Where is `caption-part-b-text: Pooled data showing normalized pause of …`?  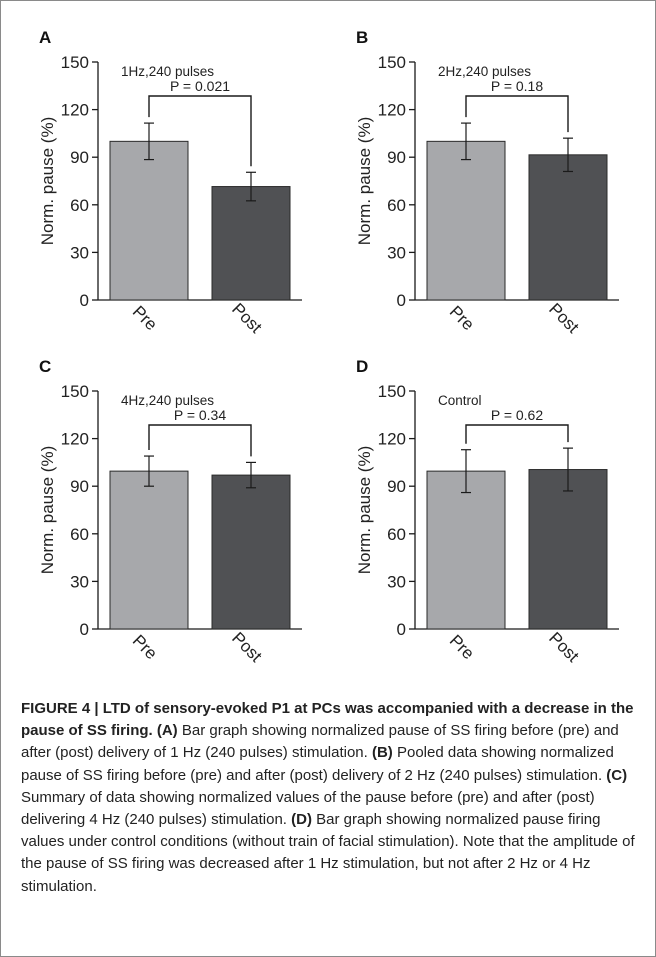 caption-part-b-text: Pooled data showing normalized pause of … is located at coordinates (317, 764).